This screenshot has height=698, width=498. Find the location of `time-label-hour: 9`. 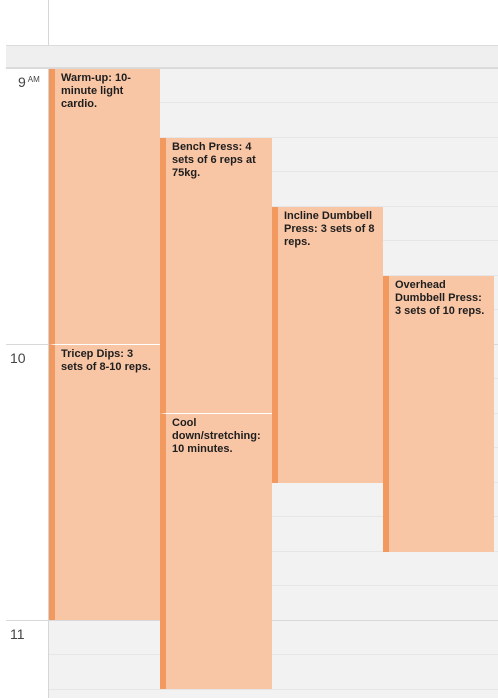

time-label-hour: 9 is located at coordinates (22, 82).